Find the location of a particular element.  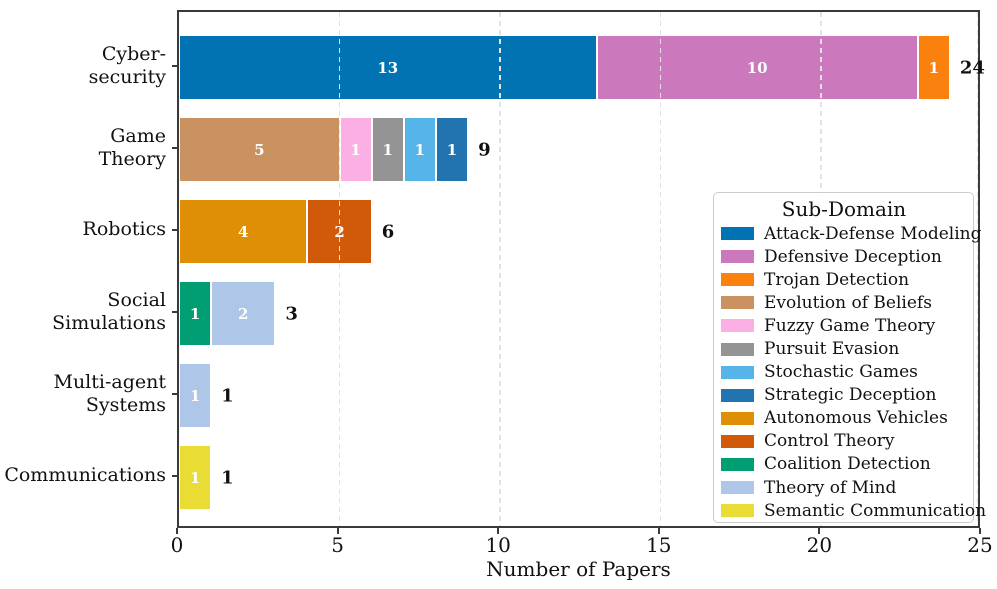

bar-segment: 4 is located at coordinates (243, 231).